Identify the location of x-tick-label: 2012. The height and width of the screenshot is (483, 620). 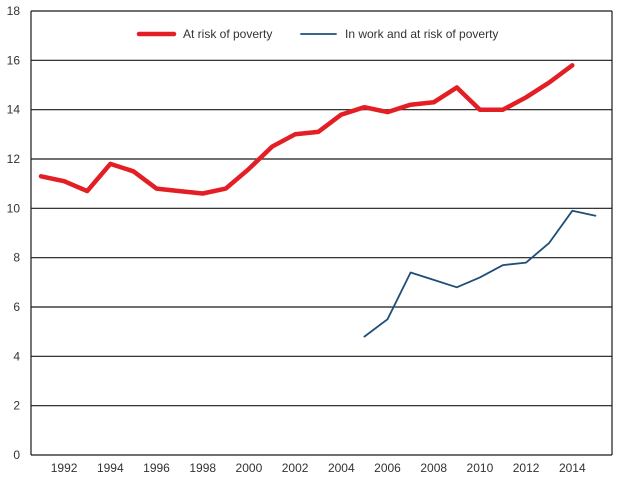
(526, 468).